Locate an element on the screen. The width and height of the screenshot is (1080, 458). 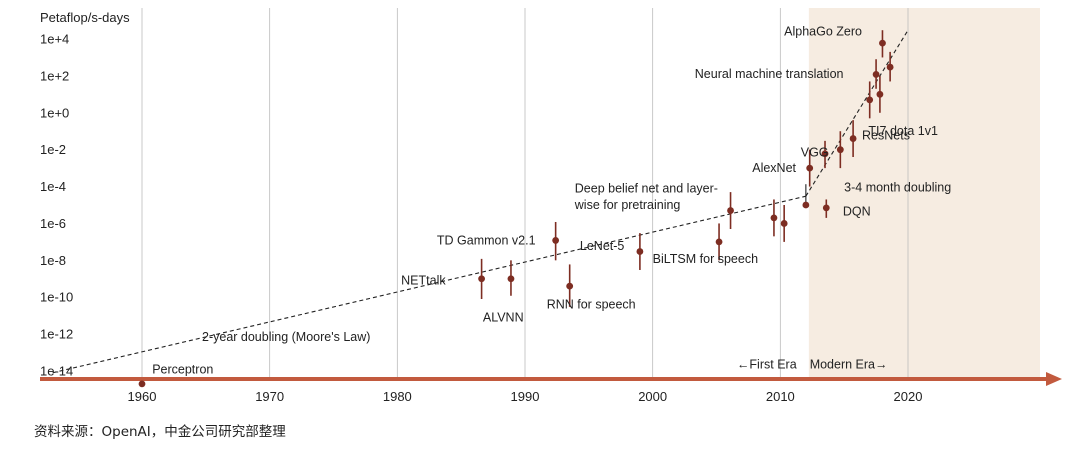
annotation-label: wise for pretraining is located at coordinates (627, 205).